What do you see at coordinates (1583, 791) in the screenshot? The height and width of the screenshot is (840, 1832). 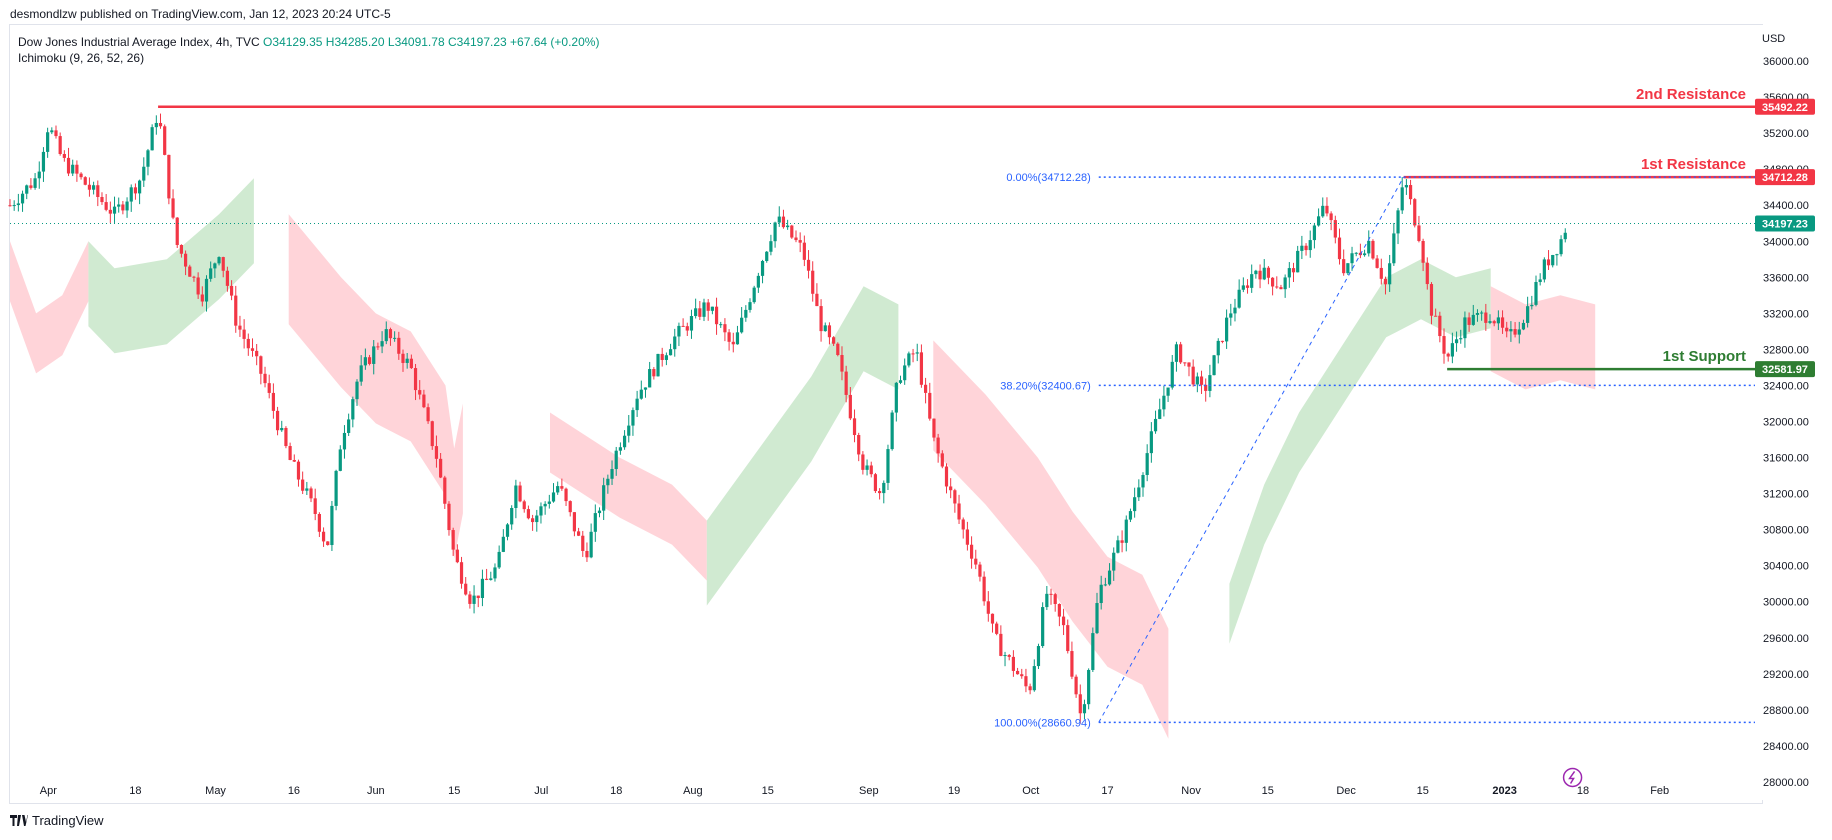 I see `x-tick-label: 18` at bounding box center [1583, 791].